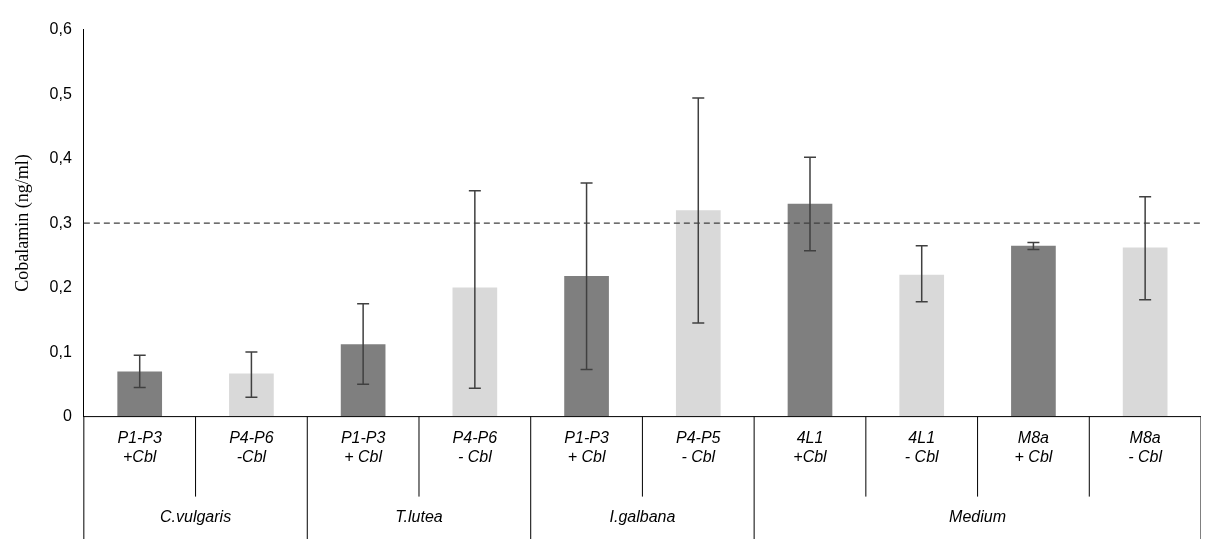 The height and width of the screenshot is (547, 1209). Describe the element at coordinates (60, 93) in the screenshot. I see `y-tick-label: 0,5` at that location.